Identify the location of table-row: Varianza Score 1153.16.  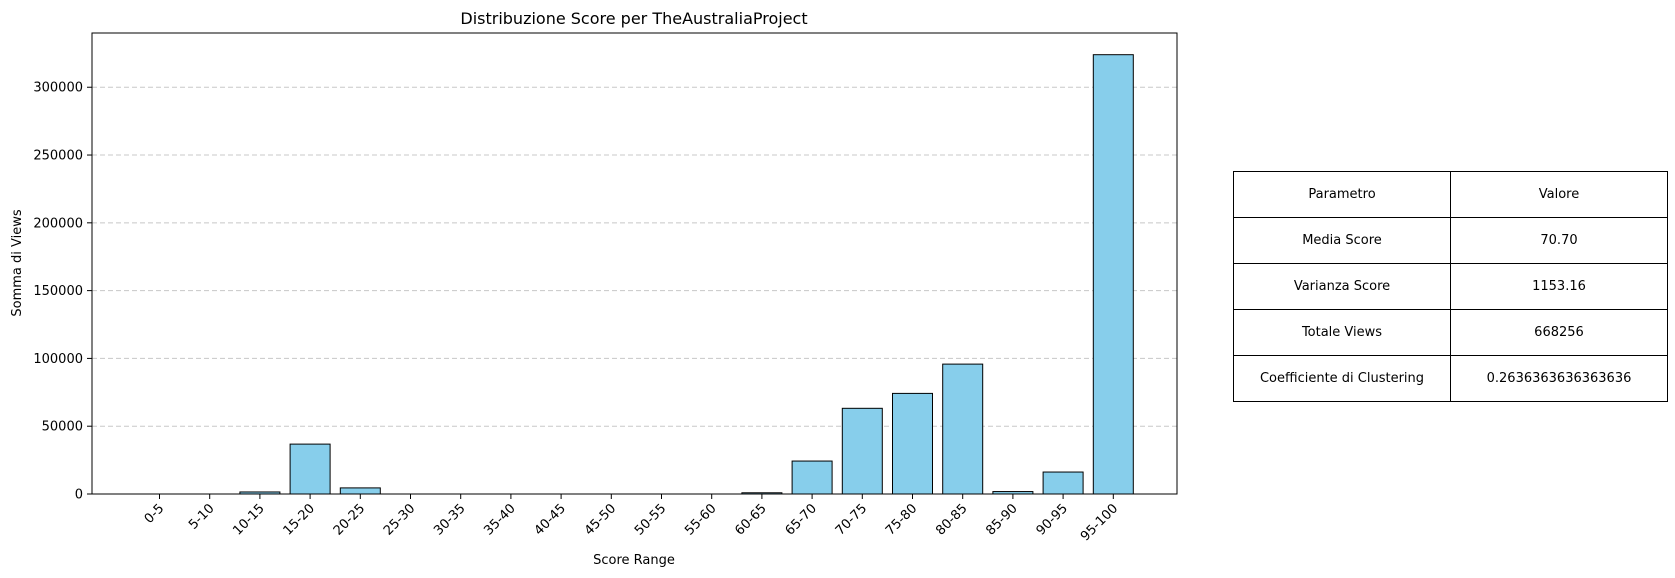
(1450, 286).